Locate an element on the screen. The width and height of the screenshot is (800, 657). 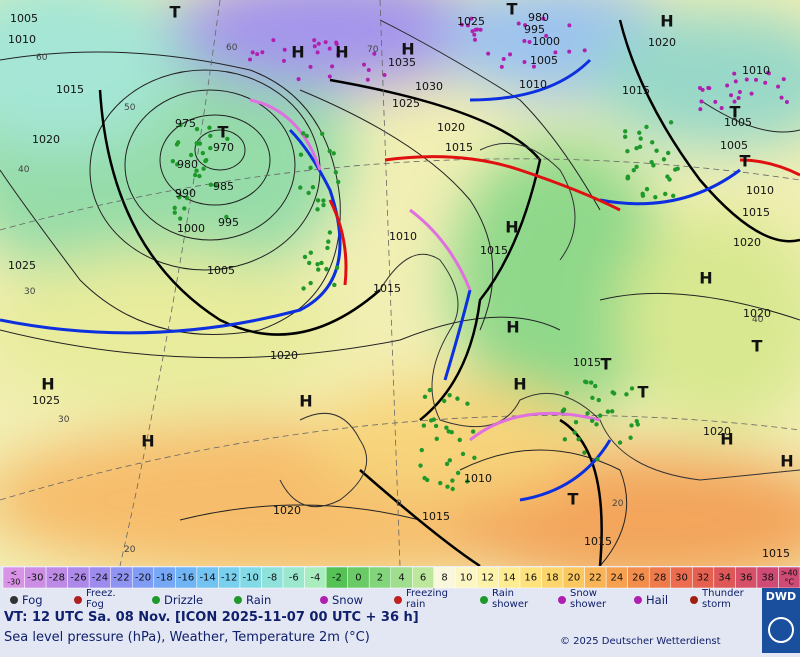
pressure-label: 995 is located at coordinates (228, 222).